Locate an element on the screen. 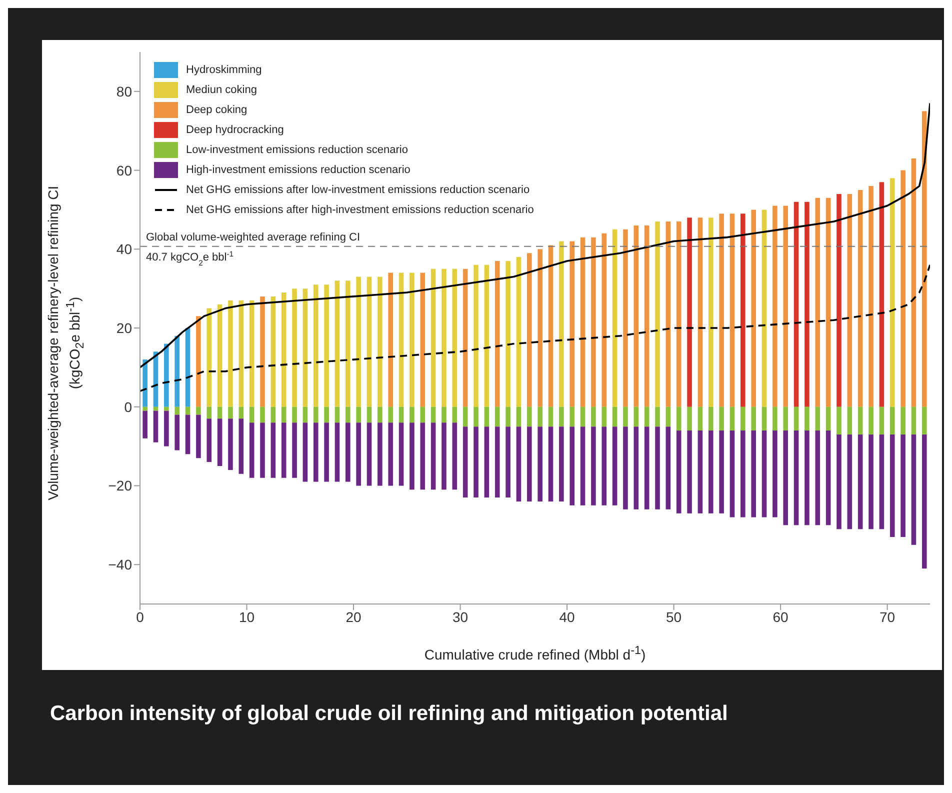 The height and width of the screenshot is (793, 952). x-tick-label: 0 is located at coordinates (140, 616).